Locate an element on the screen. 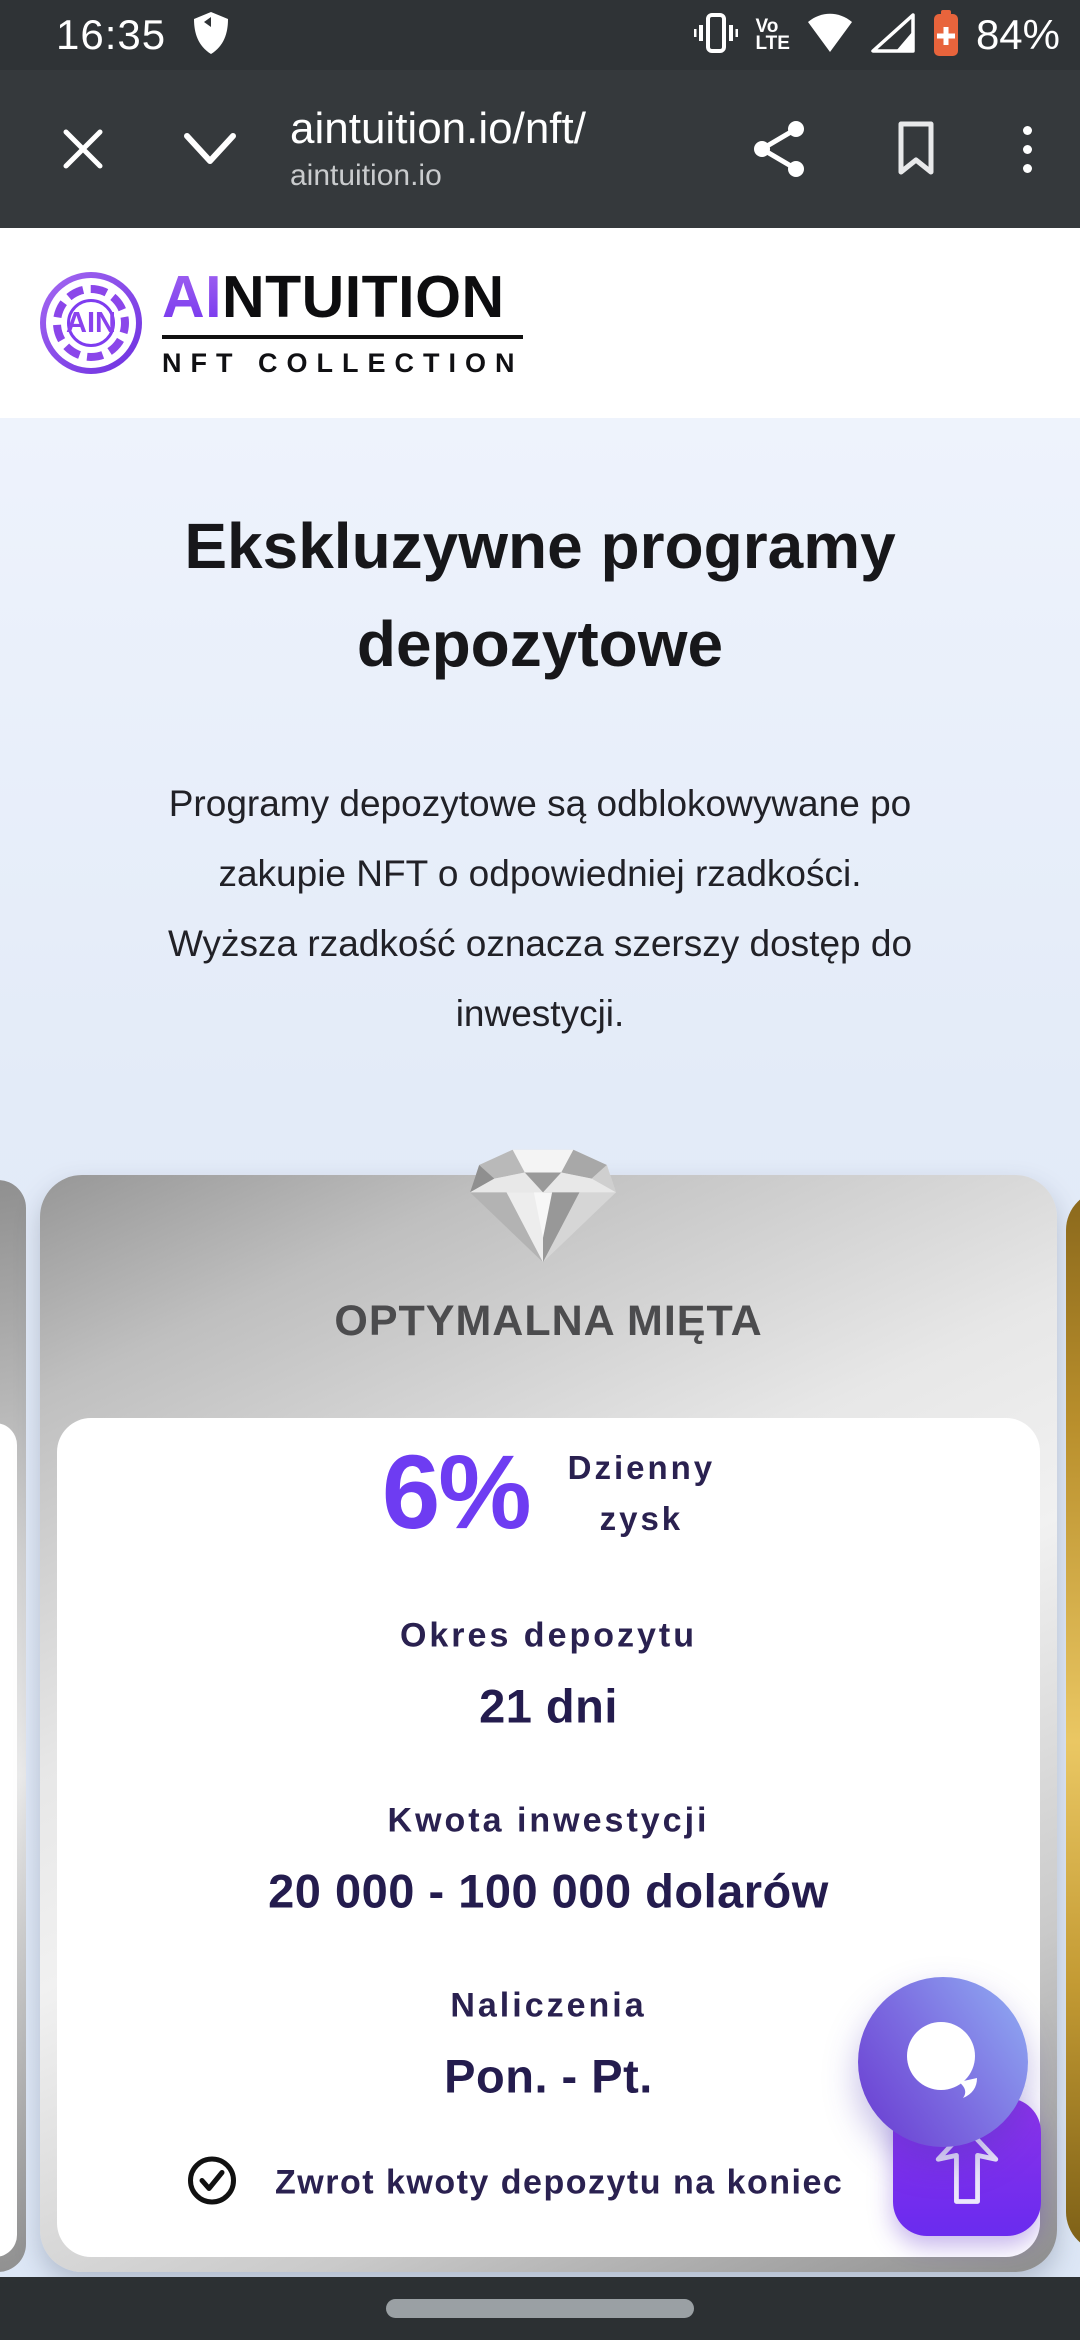 The height and width of the screenshot is (2340, 1080). page-domain: aintuition.io is located at coordinates (366, 175).